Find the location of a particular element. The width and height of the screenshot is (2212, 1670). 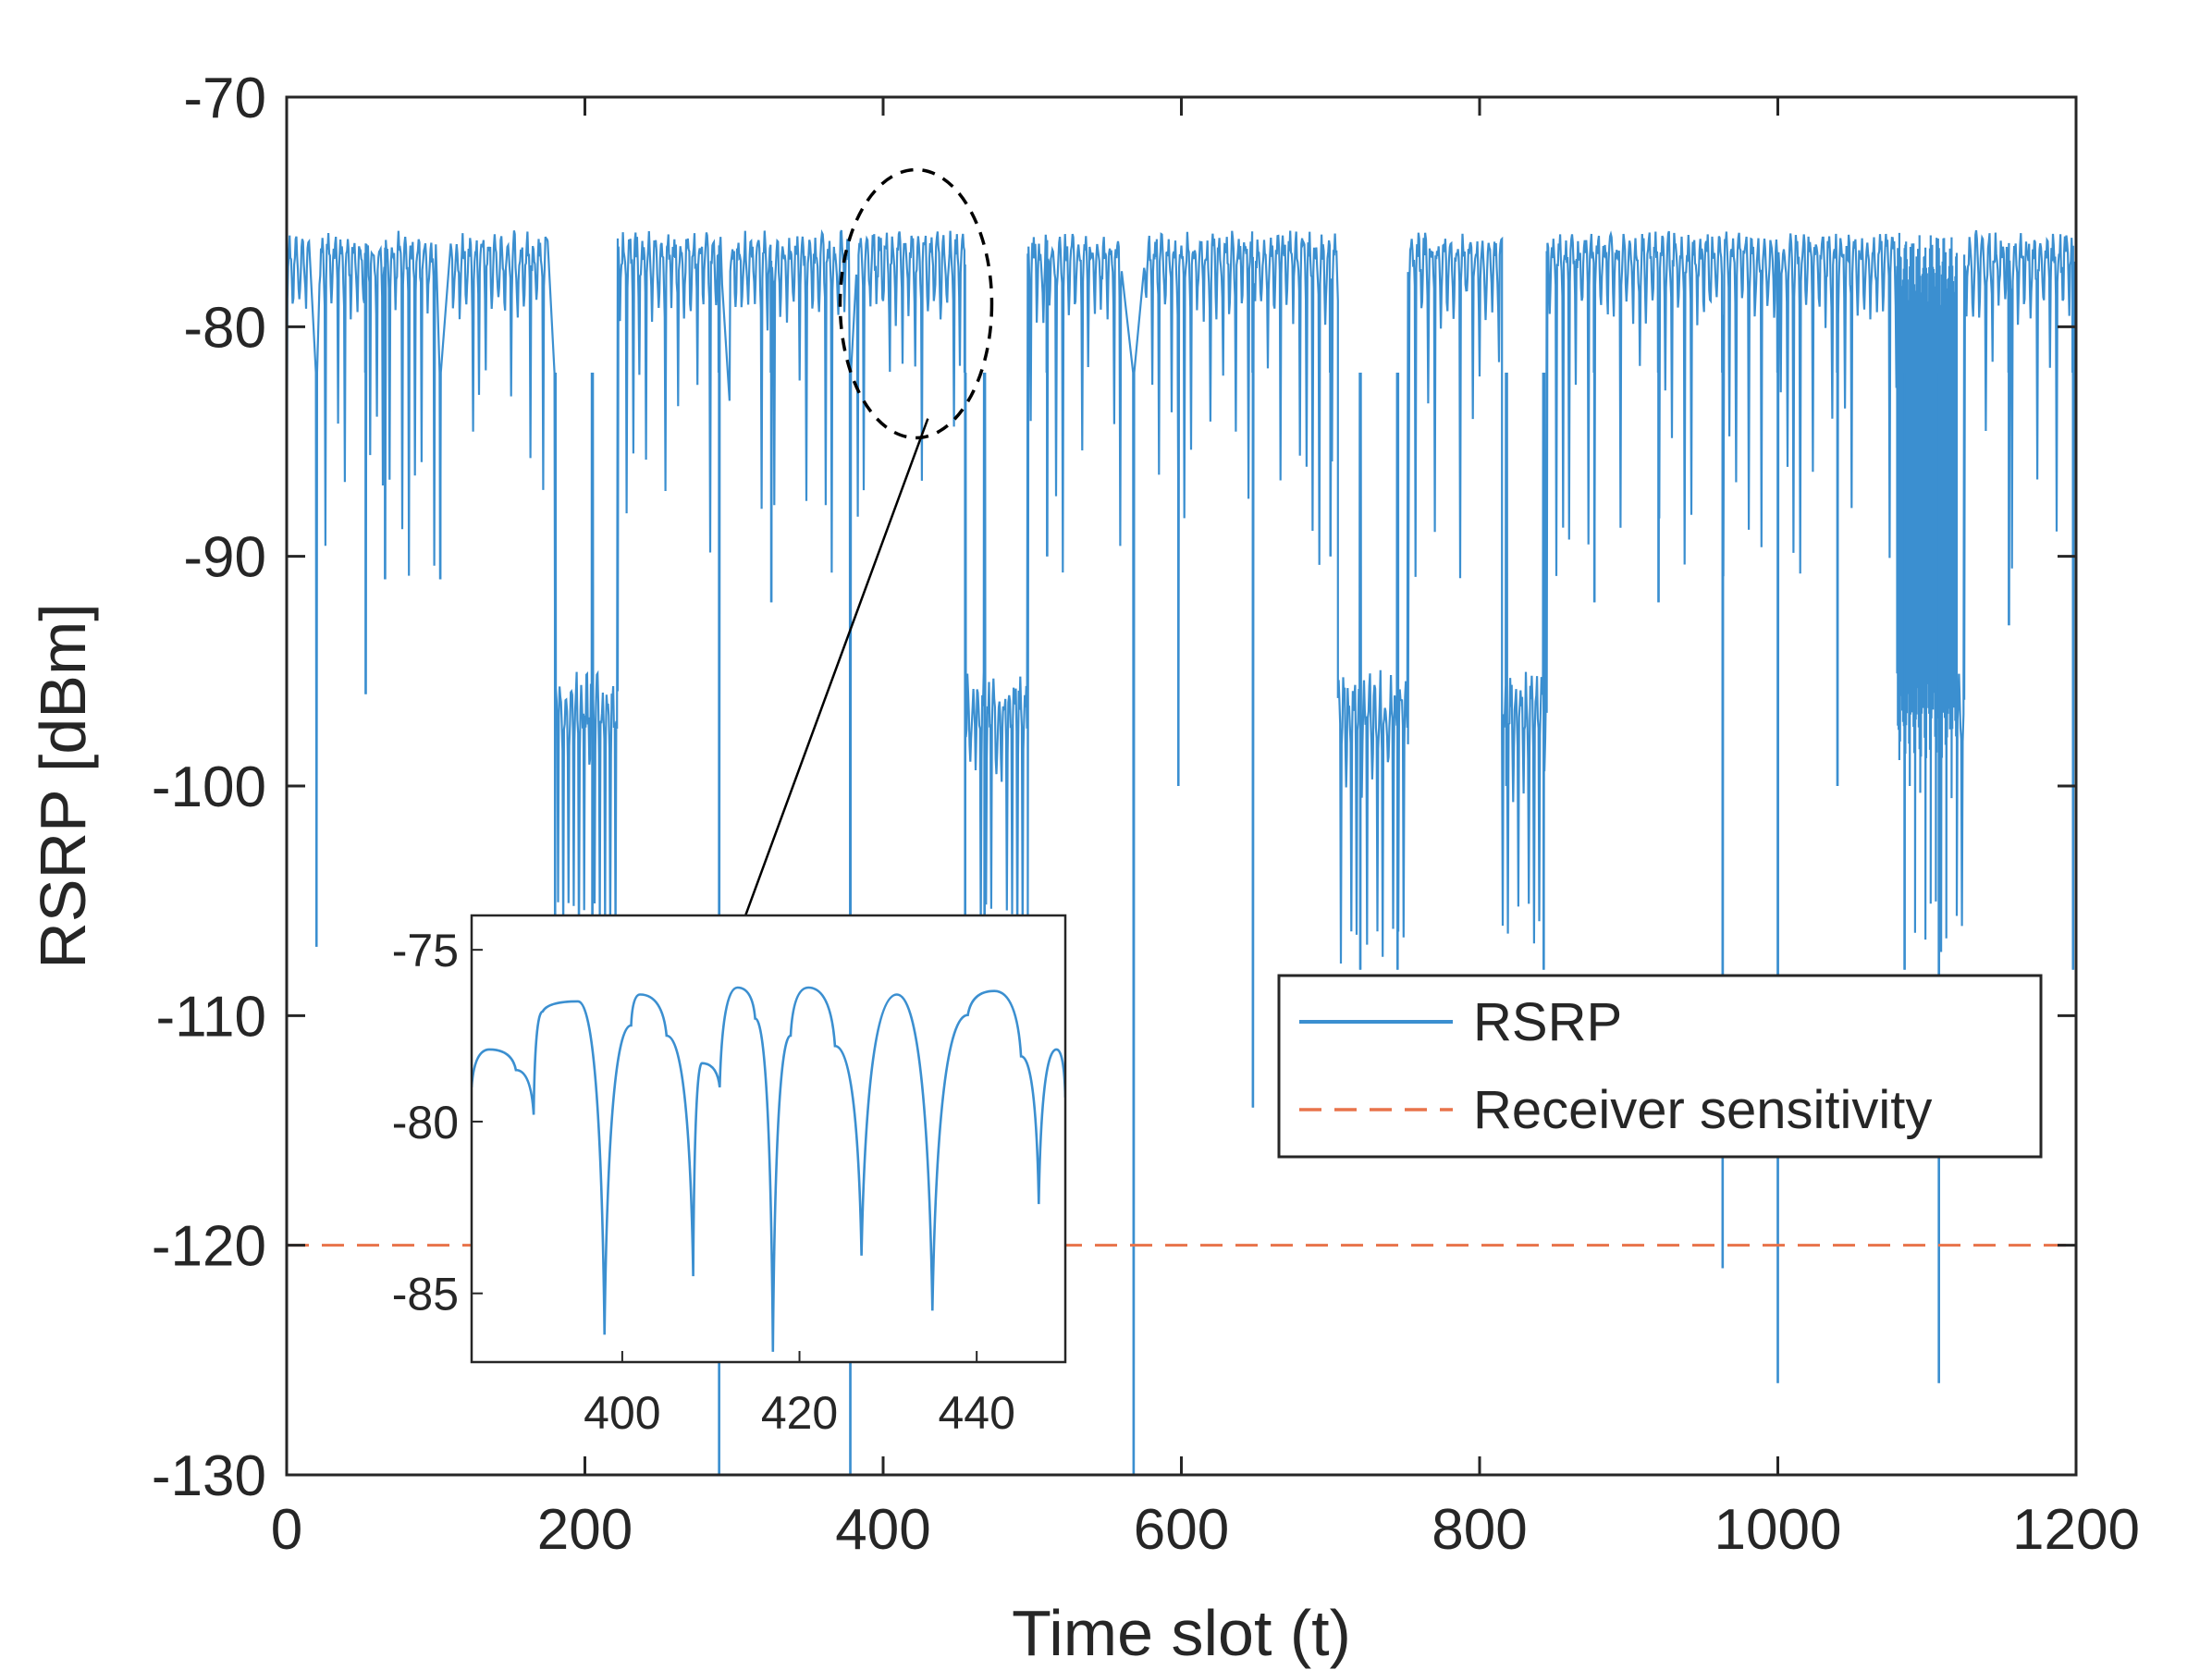

x-tick-label-600: 600 is located at coordinates (1182, 1530).